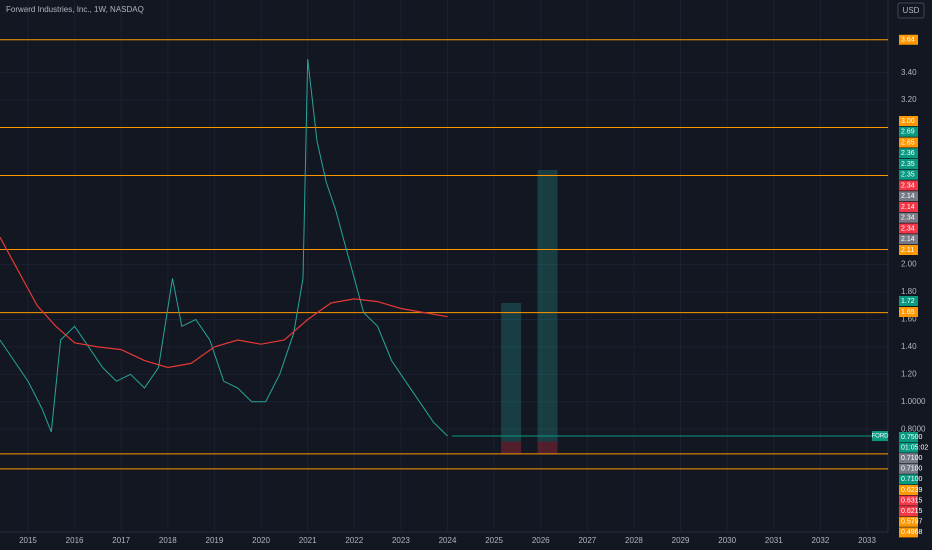 The image size is (932, 550). Describe the element at coordinates (914, 447) in the screenshot. I see `price-tag: 01:05:02` at that location.